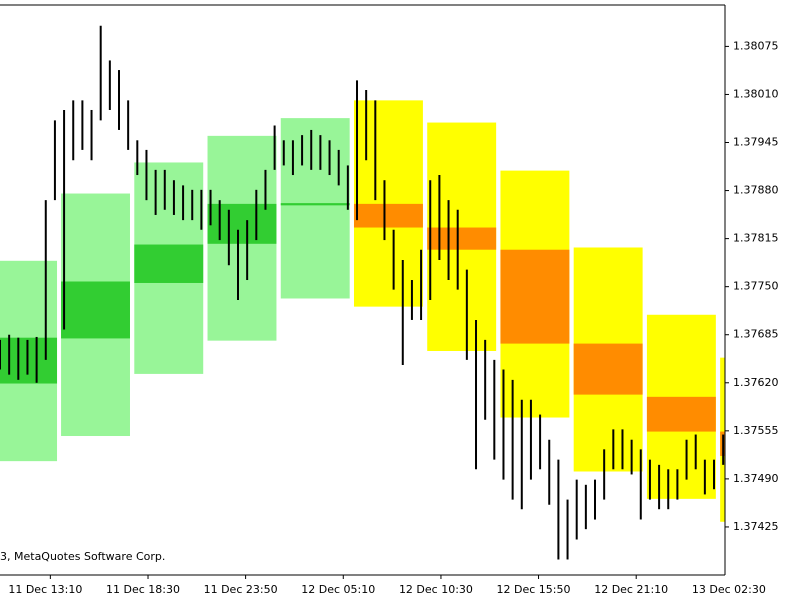 This screenshot has height=600, width=800. I want to click on y-tick-label: 1.37490, so click(756, 478).